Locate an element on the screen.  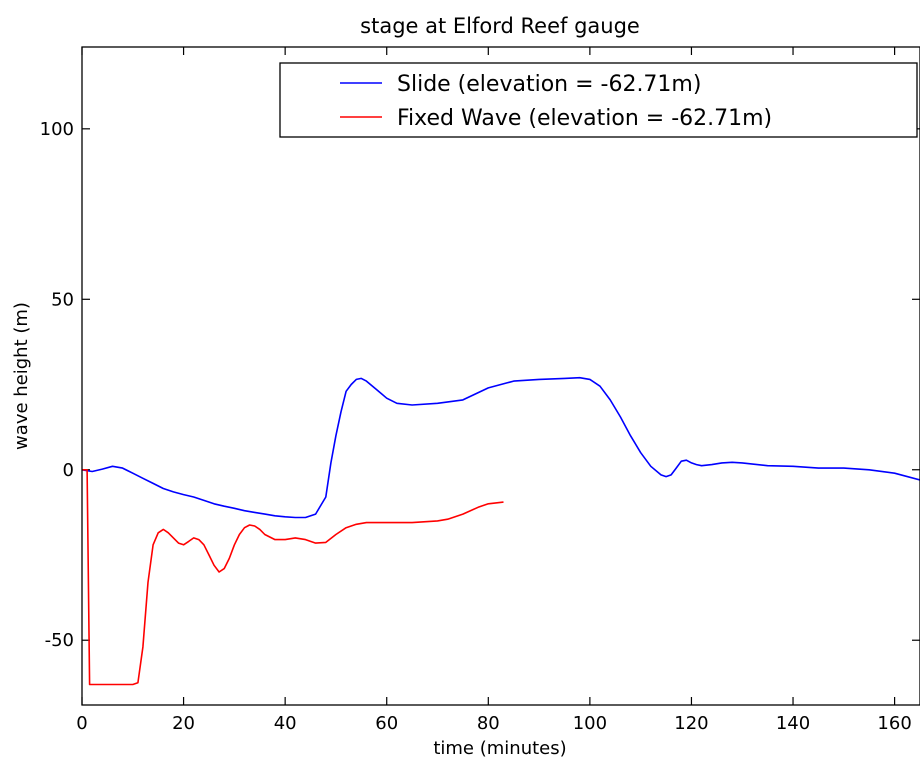
y-tick-label: 0 is located at coordinates (68, 470).